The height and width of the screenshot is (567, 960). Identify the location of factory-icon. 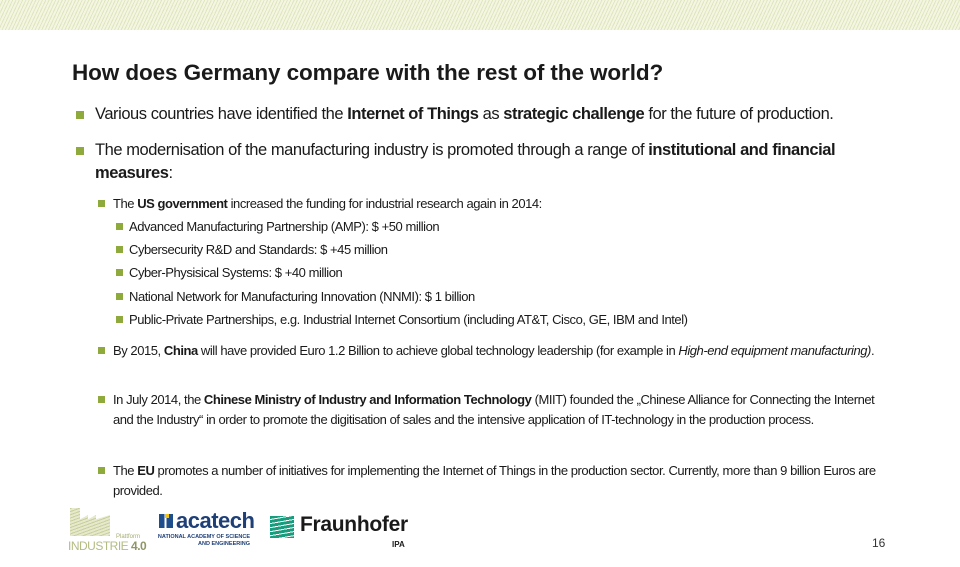
(90, 522).